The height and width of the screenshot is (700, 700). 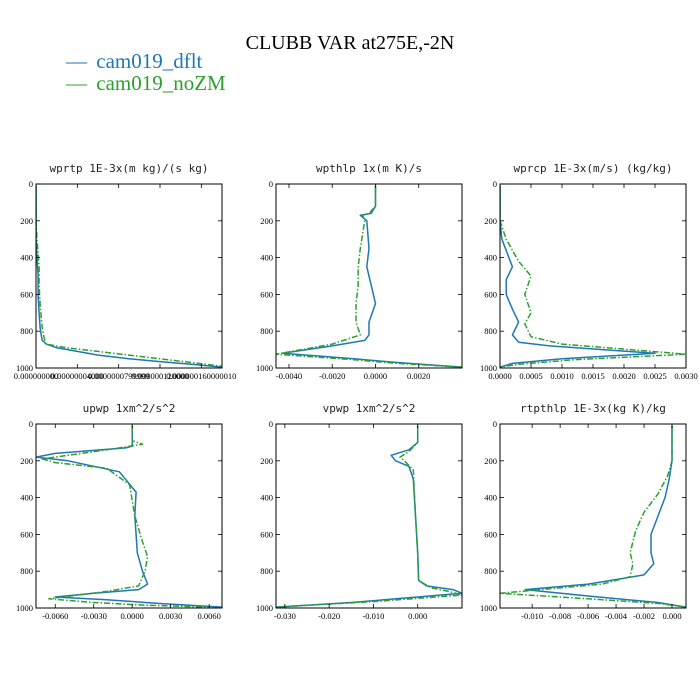 I want to click on panel-4-xtick-label: 0.0060, so click(x=208, y=616).